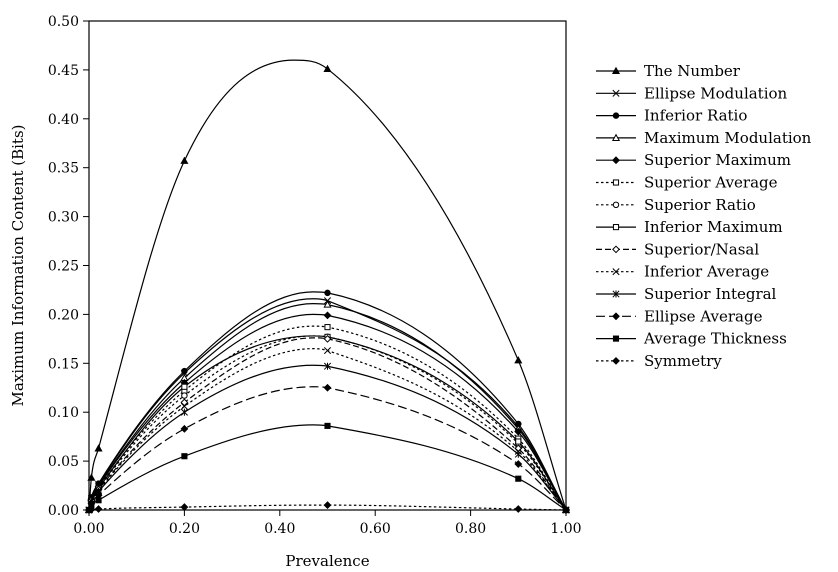 This screenshot has width=838, height=572. Describe the element at coordinates (716, 93) in the screenshot. I see `legend-label: Ellipse Modulation` at that location.